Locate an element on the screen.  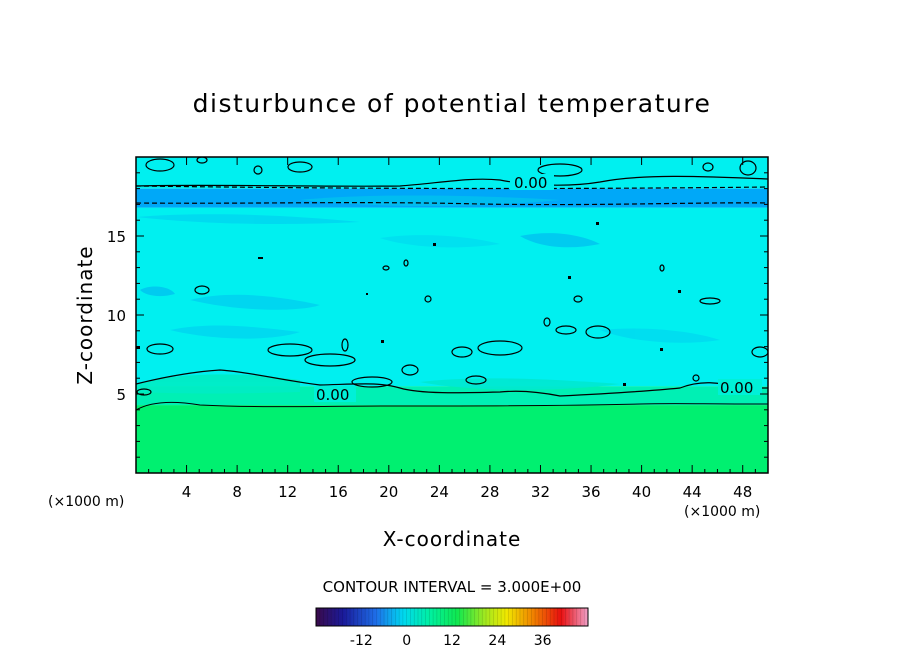
x-tick-label: 12 is located at coordinates (287, 492).